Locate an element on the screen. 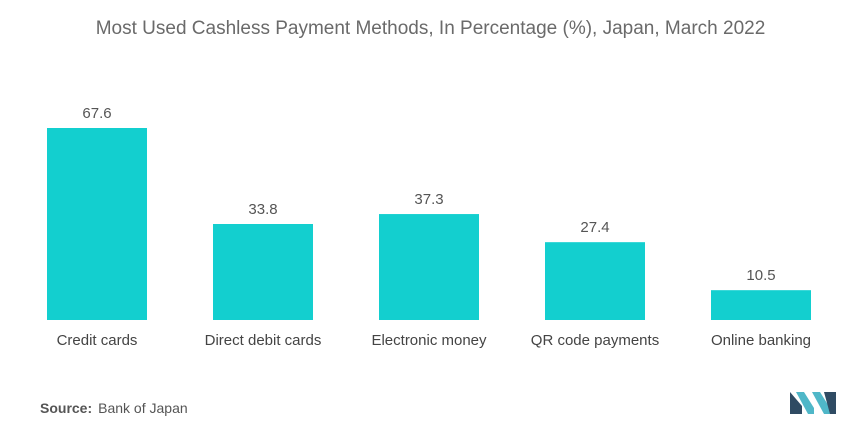 This screenshot has height=438, width=861. source-text: Bank of Japan is located at coordinates (143, 408).